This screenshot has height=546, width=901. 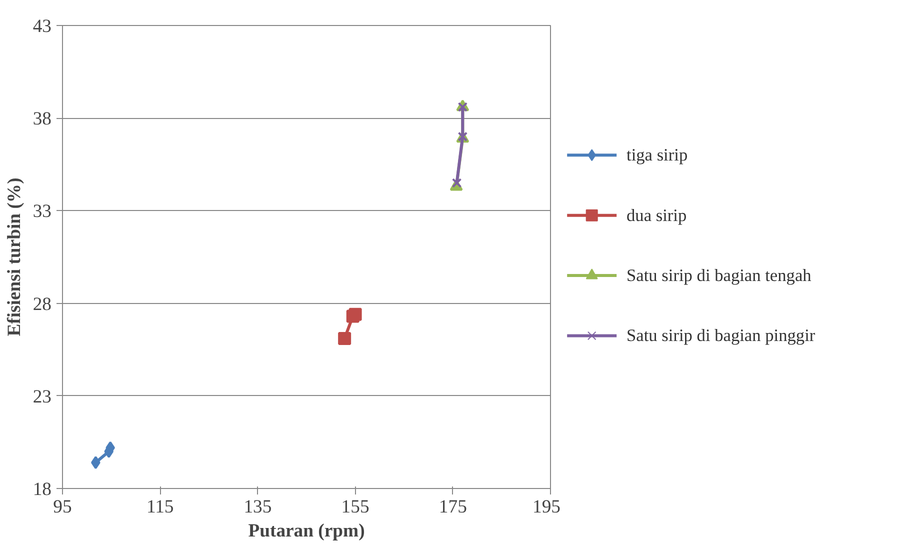 What do you see at coordinates (719, 276) in the screenshot?
I see `legend-label: Satu sirip di bagian tengah` at bounding box center [719, 276].